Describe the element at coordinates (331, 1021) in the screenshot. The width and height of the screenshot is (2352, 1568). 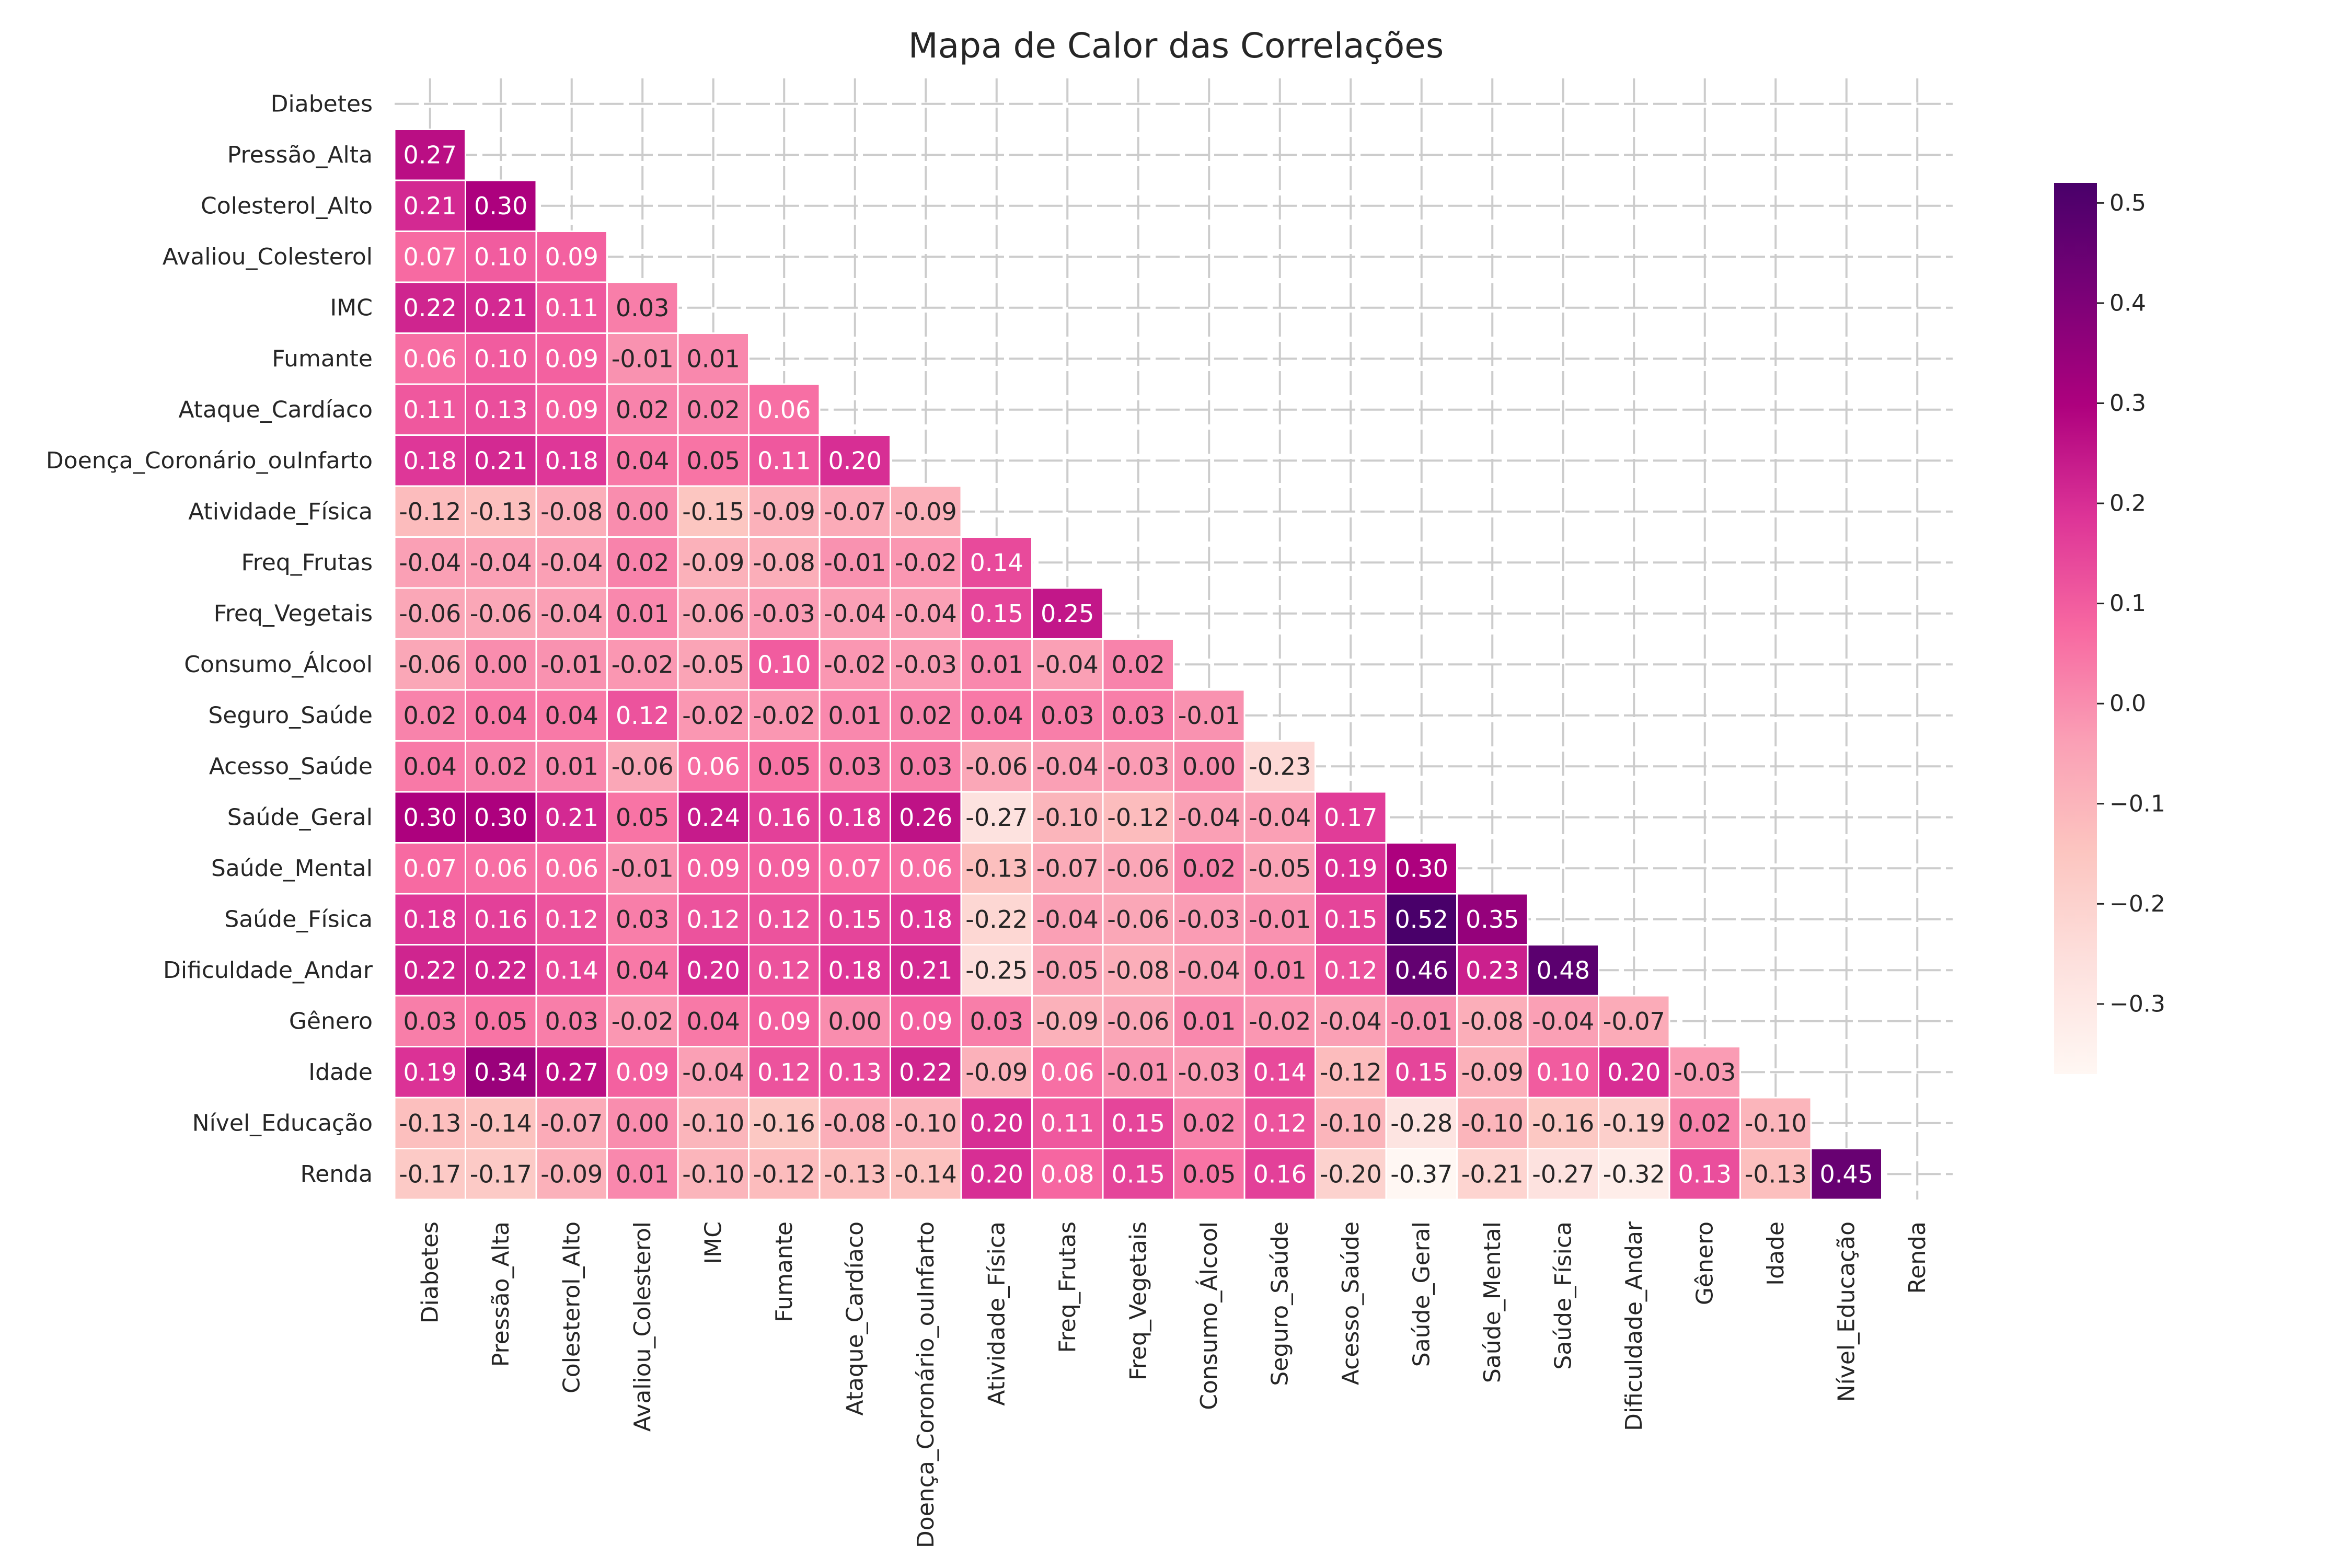
I see `y-tick-label: Gênero` at that location.